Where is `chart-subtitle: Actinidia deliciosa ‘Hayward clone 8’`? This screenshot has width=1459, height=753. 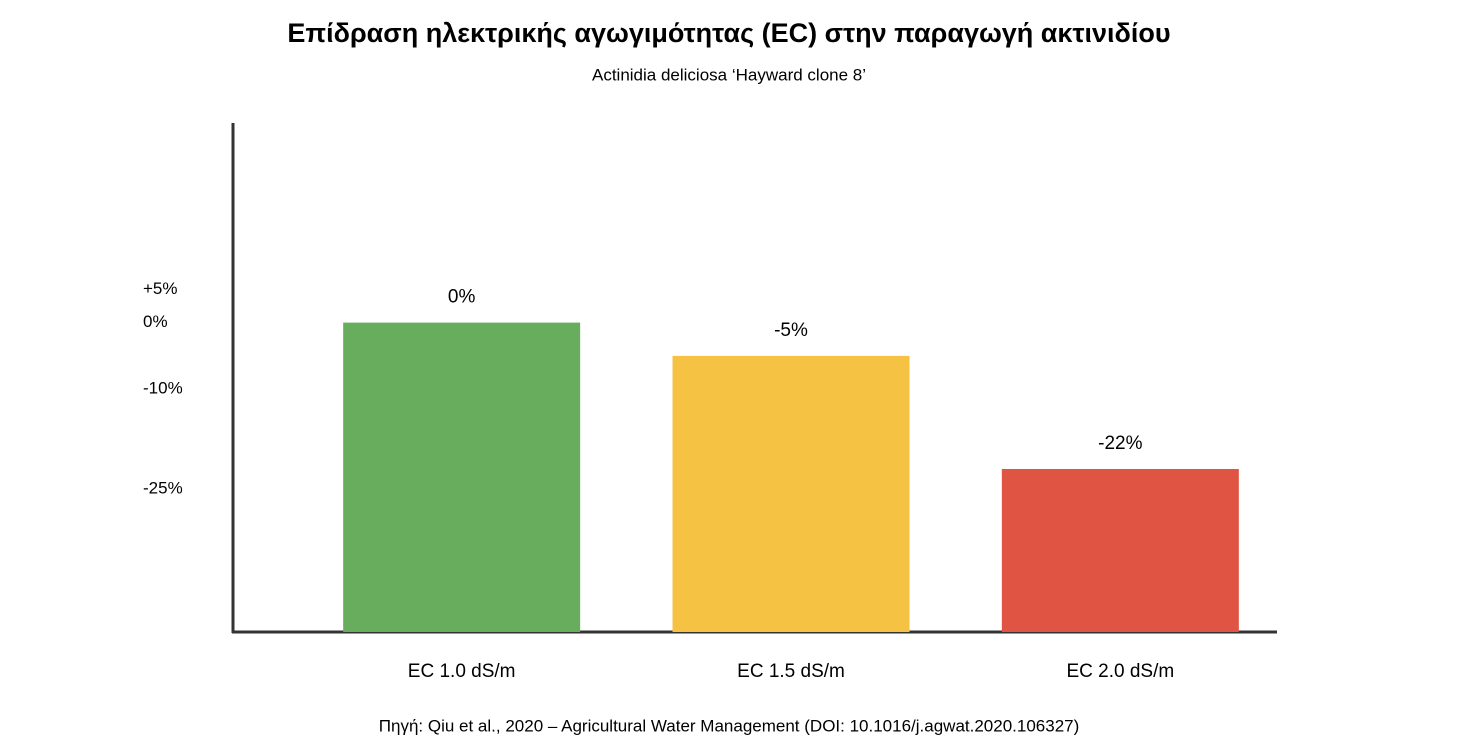 chart-subtitle: Actinidia deliciosa ‘Hayward clone 8’ is located at coordinates (729, 74).